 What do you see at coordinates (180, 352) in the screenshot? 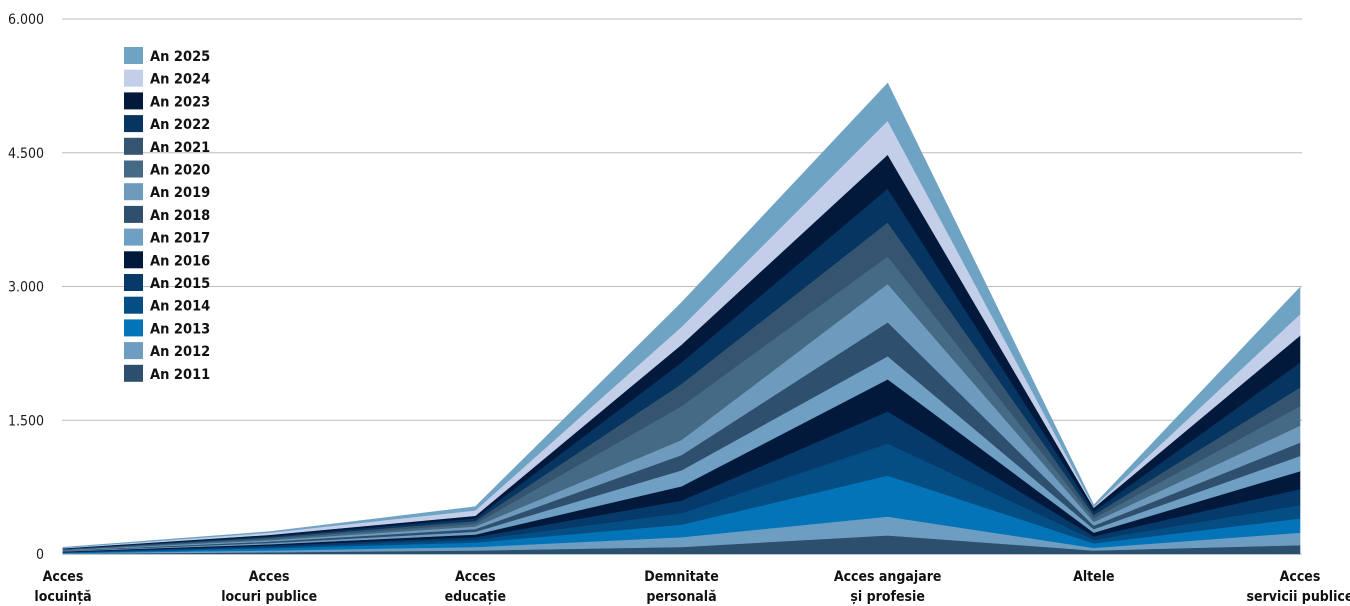
I see `legend-label: An 2012` at bounding box center [180, 352].